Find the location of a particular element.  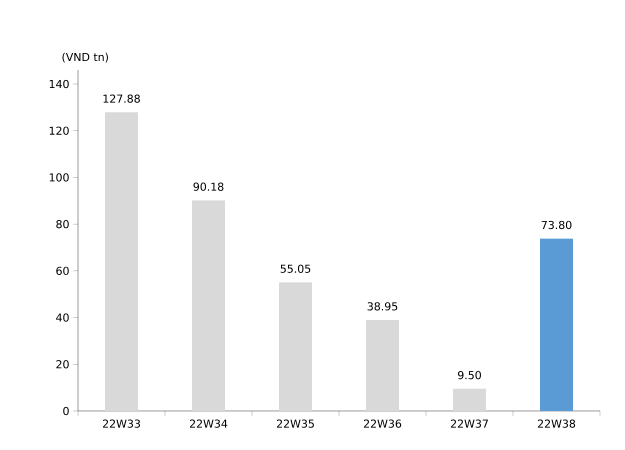

y-tick-label: 120 is located at coordinates (59, 130).